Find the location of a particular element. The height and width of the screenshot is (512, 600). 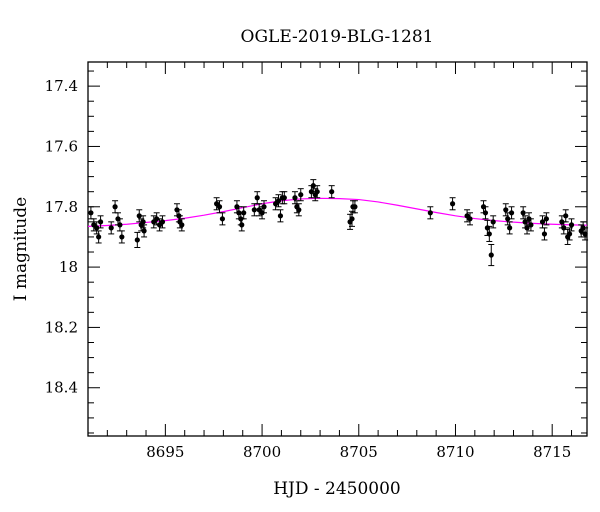

y-tick-label: 17.6 is located at coordinates (61, 146).